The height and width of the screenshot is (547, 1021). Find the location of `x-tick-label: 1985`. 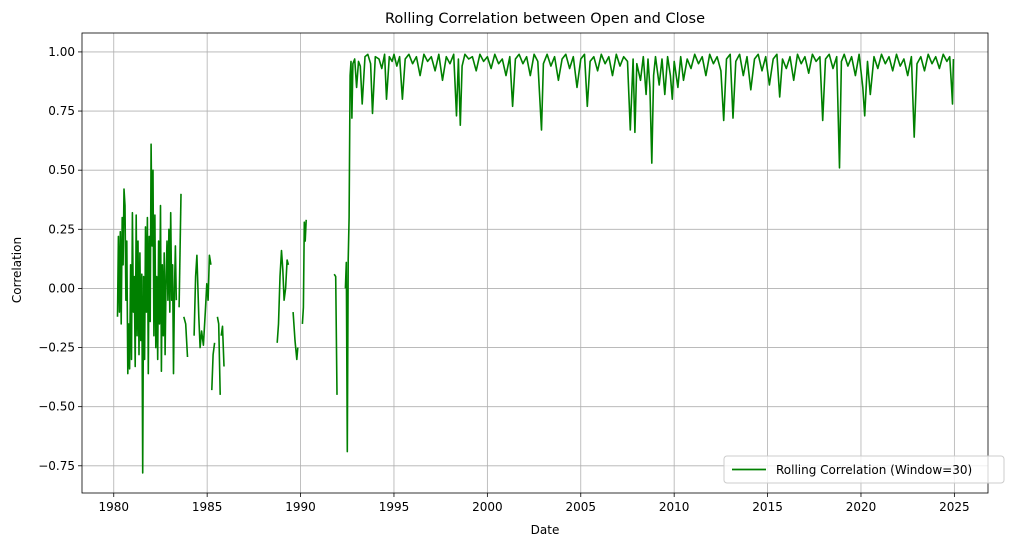

x-tick-label: 1985 is located at coordinates (207, 507).